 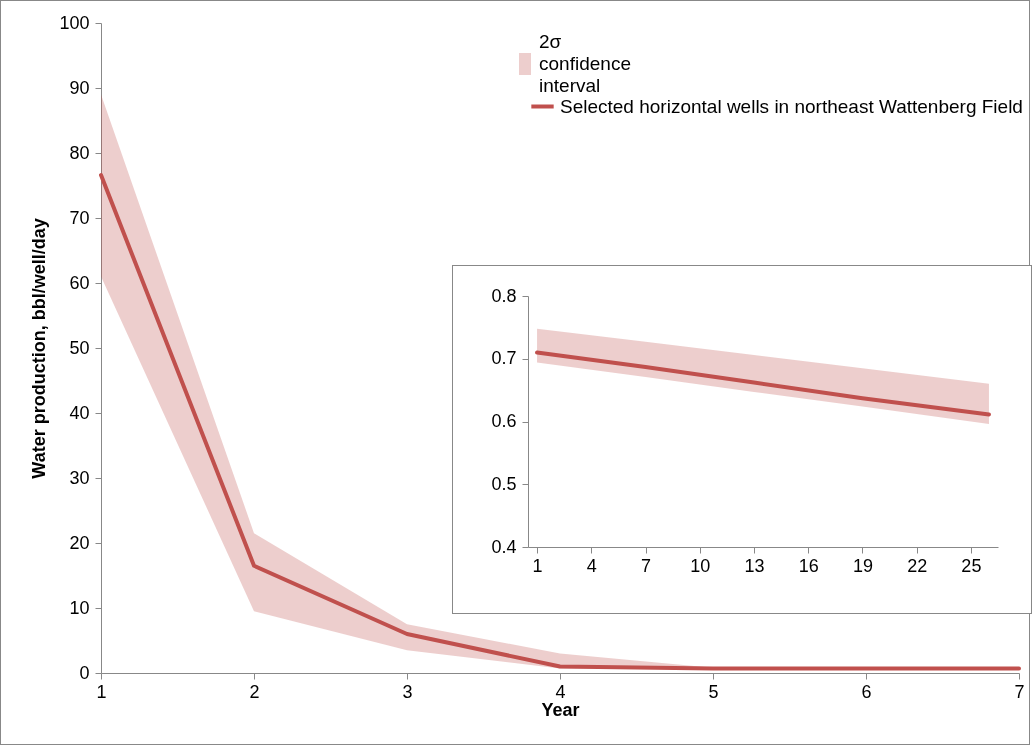 What do you see at coordinates (407, 691) in the screenshot?
I see `x-tick-label: 3` at bounding box center [407, 691].